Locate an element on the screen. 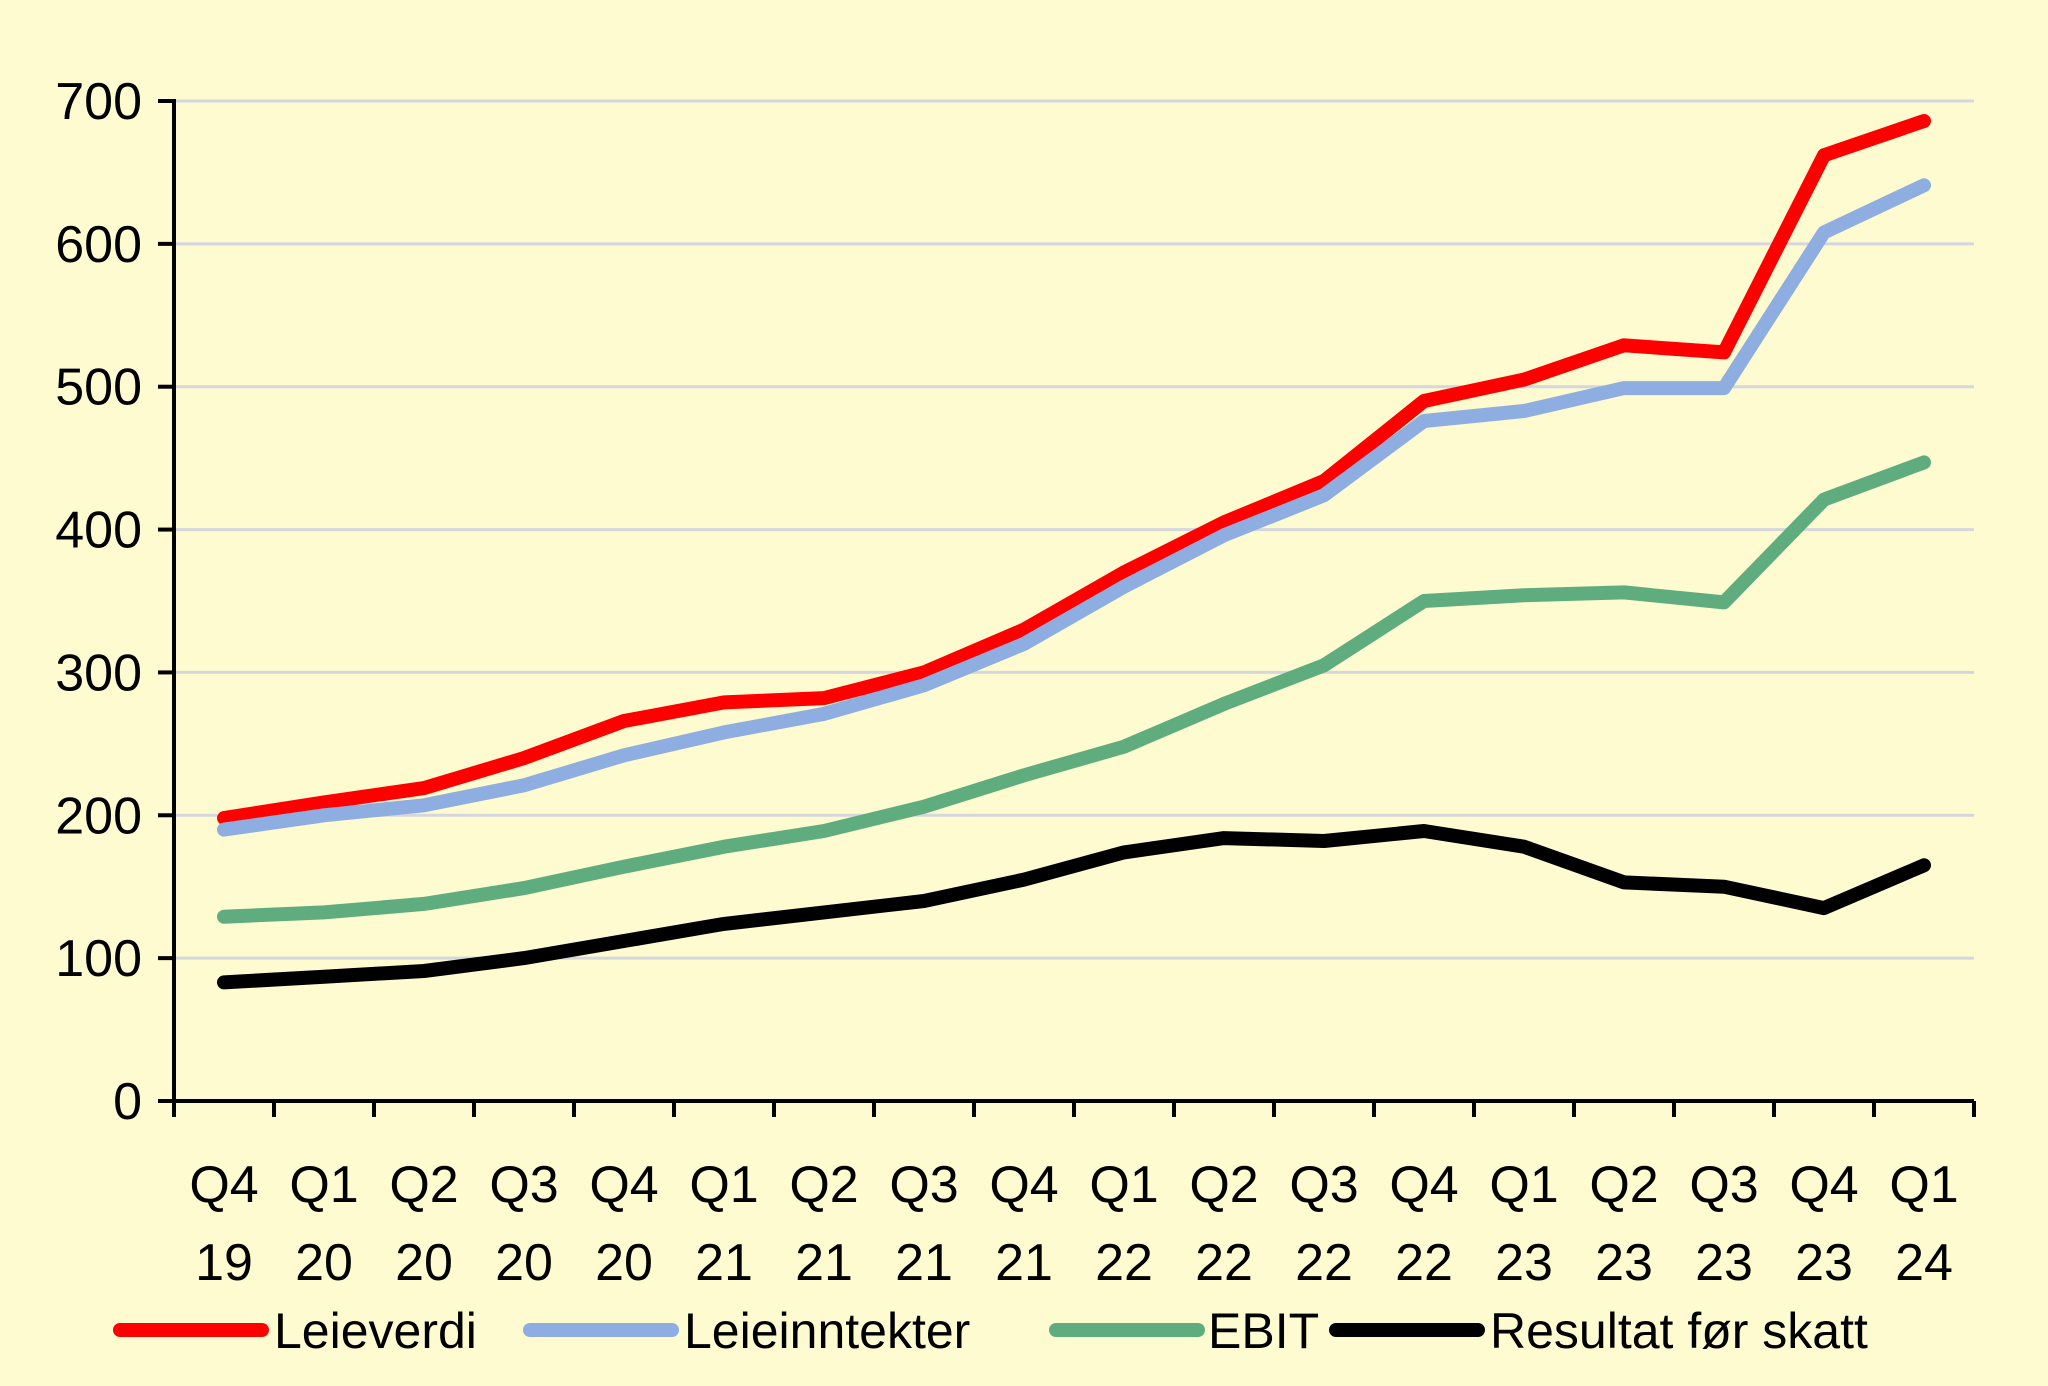 The image size is (2048, 1386). legend-label-1: Leieverdi is located at coordinates (375, 1331).